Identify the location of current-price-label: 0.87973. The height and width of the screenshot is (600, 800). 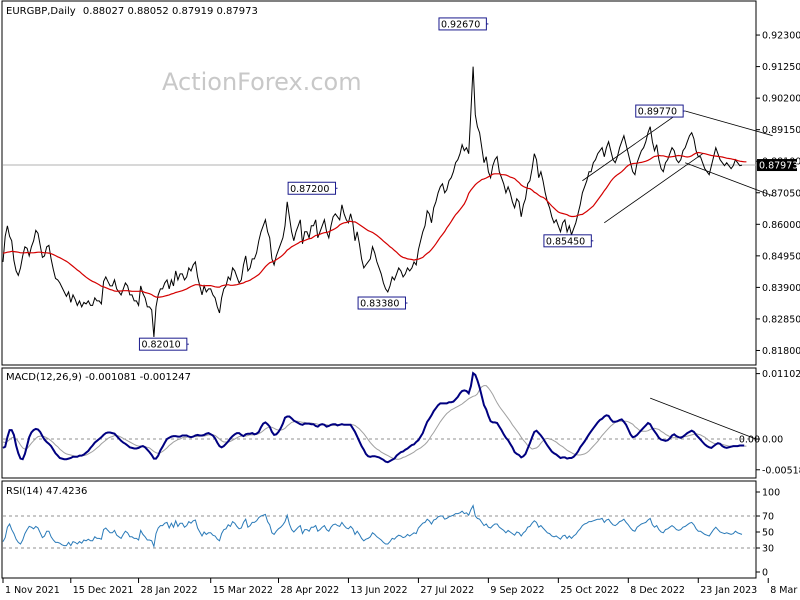
(778, 166).